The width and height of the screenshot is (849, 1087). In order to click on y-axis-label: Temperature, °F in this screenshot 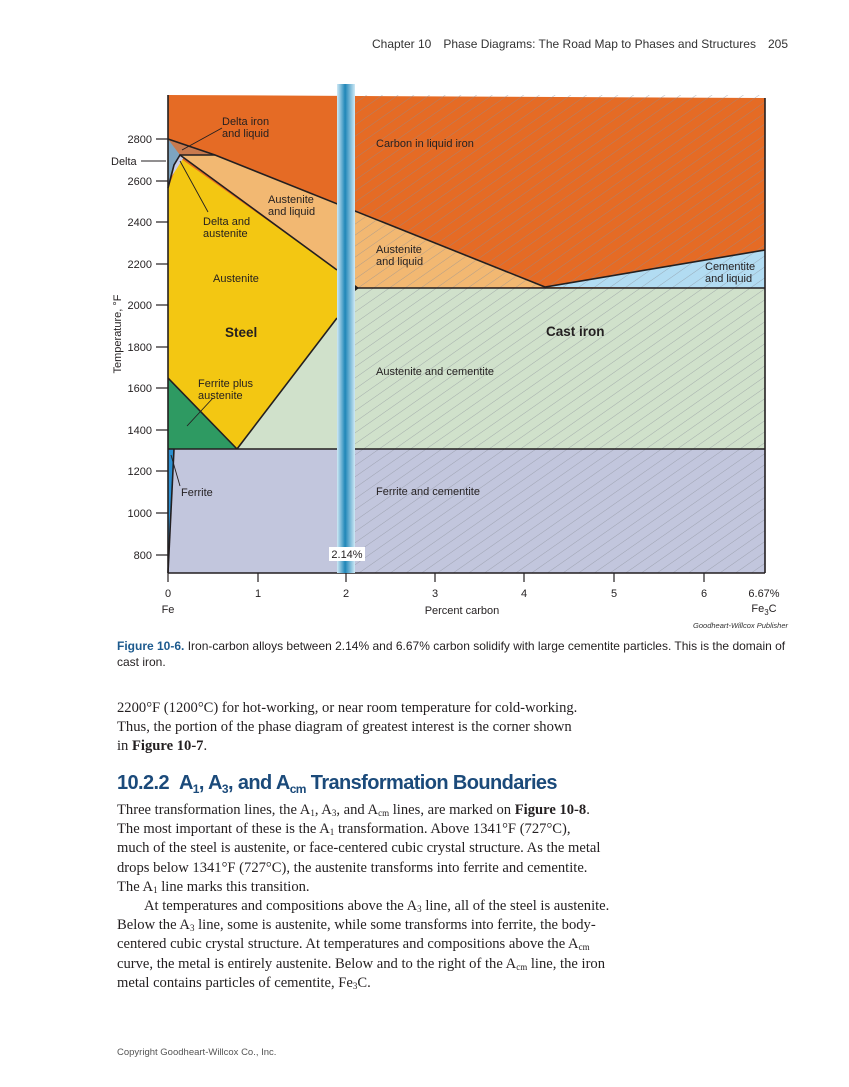, I will do `click(118, 333)`.